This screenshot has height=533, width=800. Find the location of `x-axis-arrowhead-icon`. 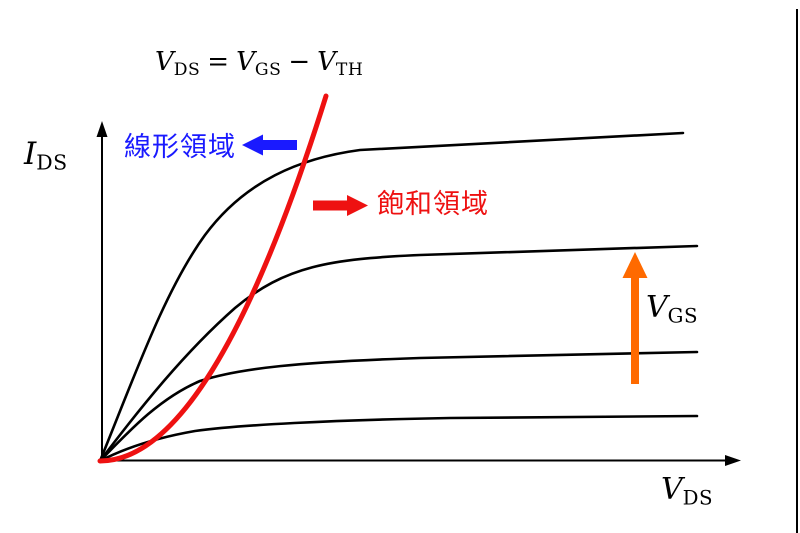

x-axis-arrowhead-icon is located at coordinates (733, 460).